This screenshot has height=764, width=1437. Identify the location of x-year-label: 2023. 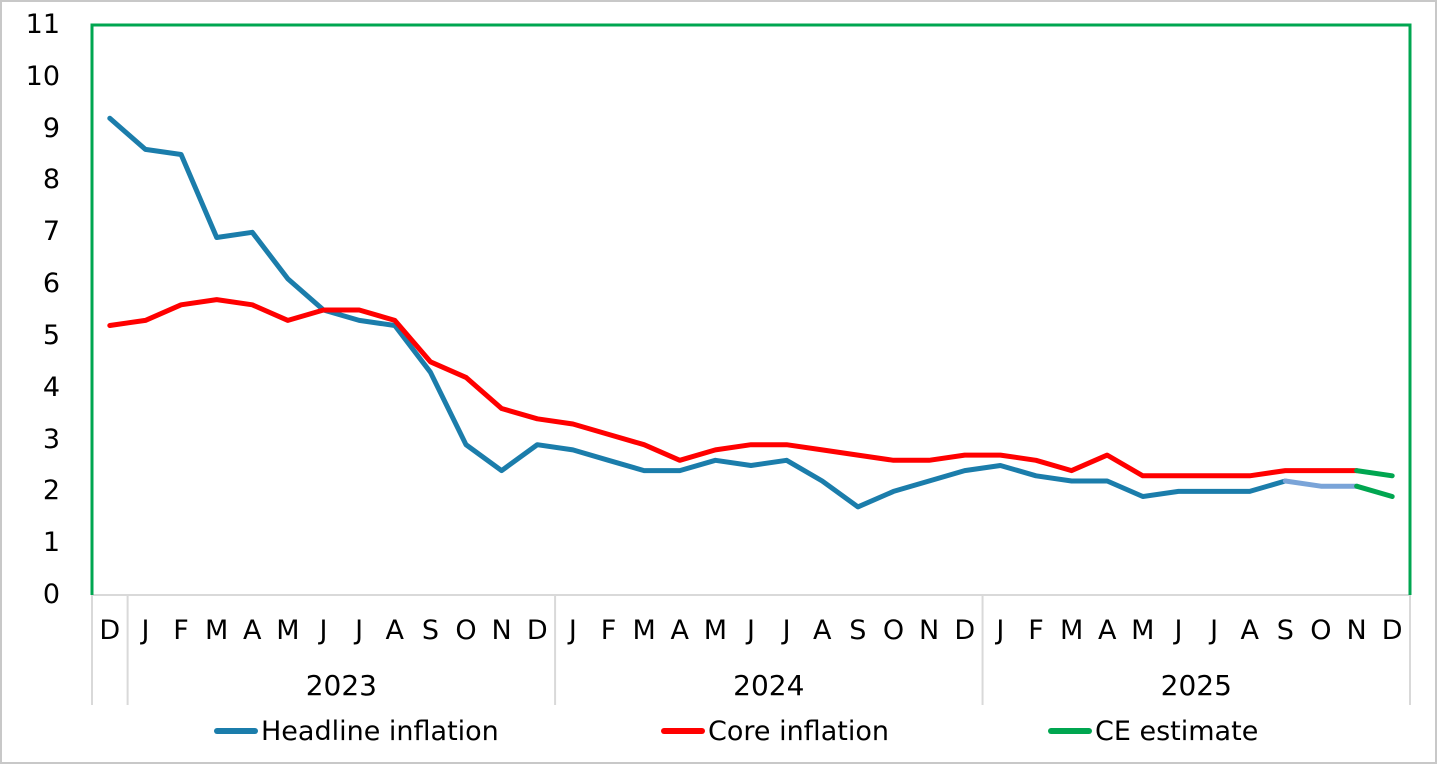
(341, 685).